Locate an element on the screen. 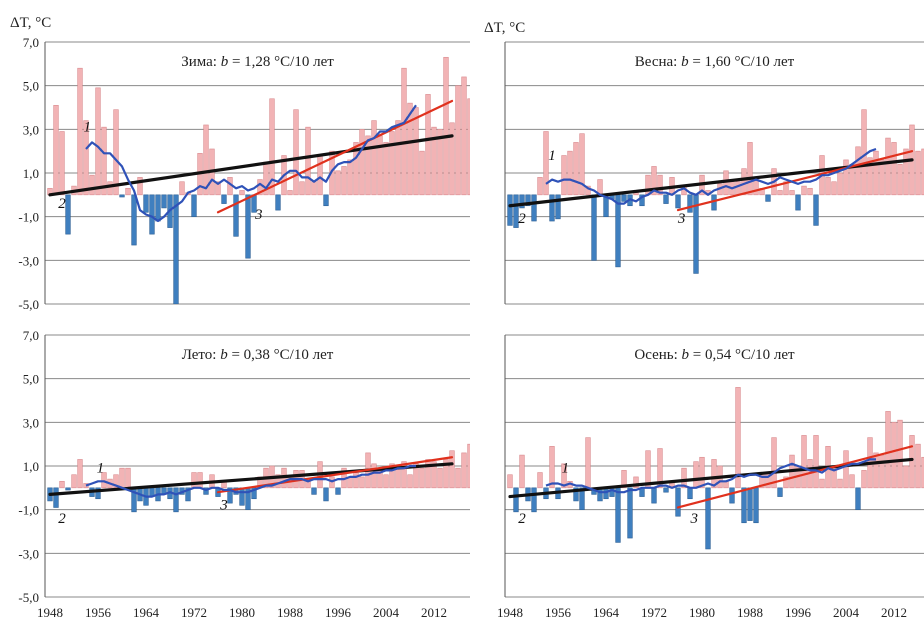  y-tick-label: 5,0 is located at coordinates (31, 86).